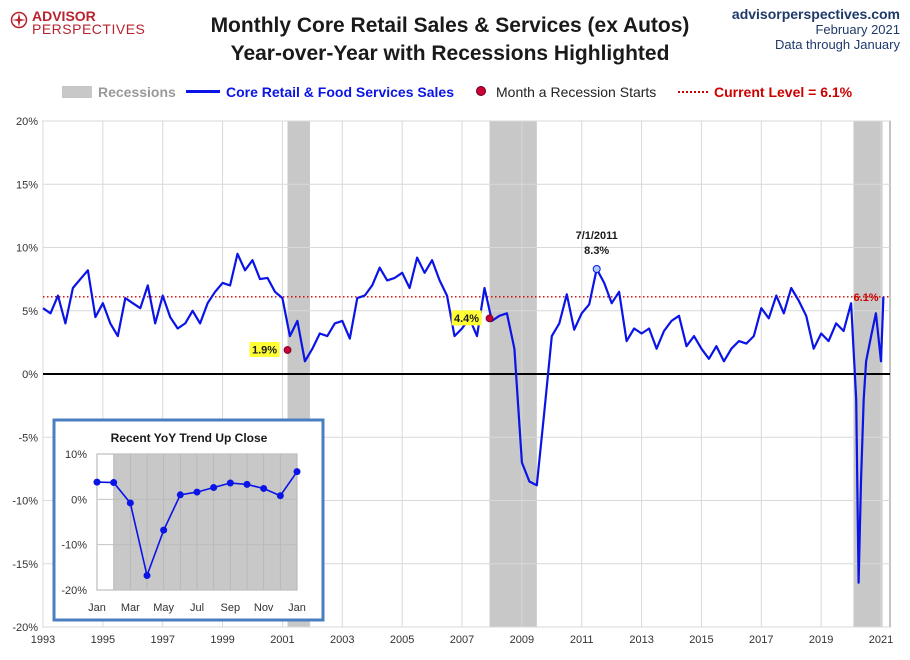 The image size is (910, 660). Describe the element at coordinates (27, 122) in the screenshot. I see `y-tick-label: 20%` at that location.